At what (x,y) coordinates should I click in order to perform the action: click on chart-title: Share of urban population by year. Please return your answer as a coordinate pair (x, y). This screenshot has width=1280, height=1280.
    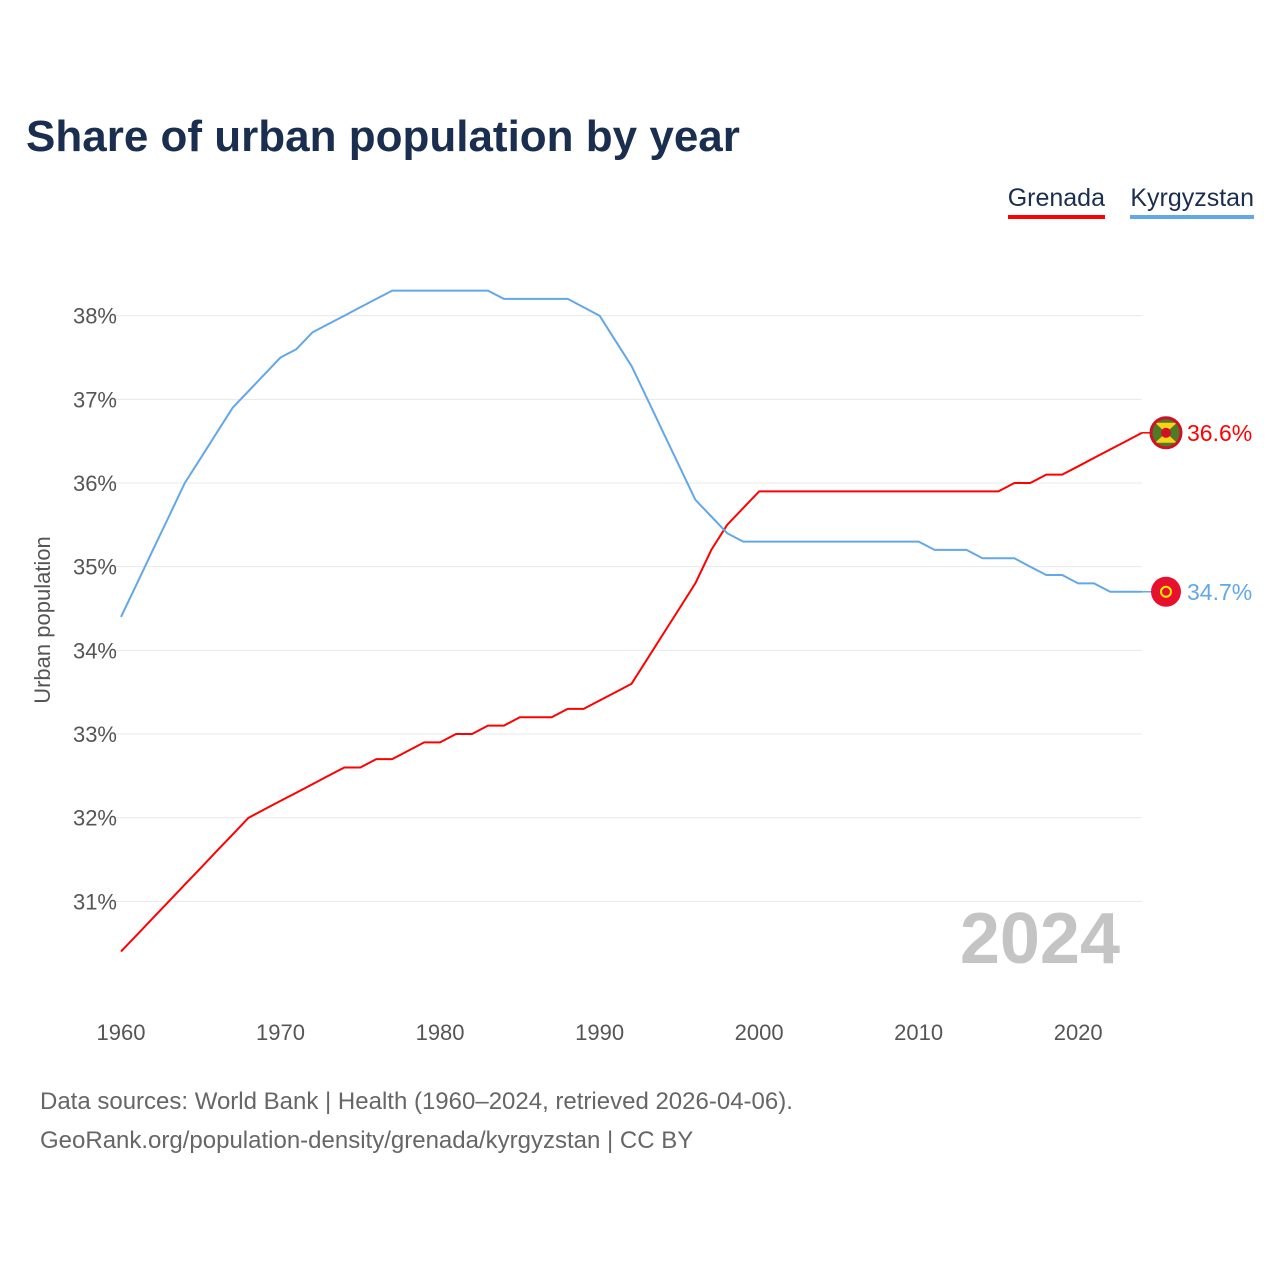
    Looking at the image, I should click on (383, 136).